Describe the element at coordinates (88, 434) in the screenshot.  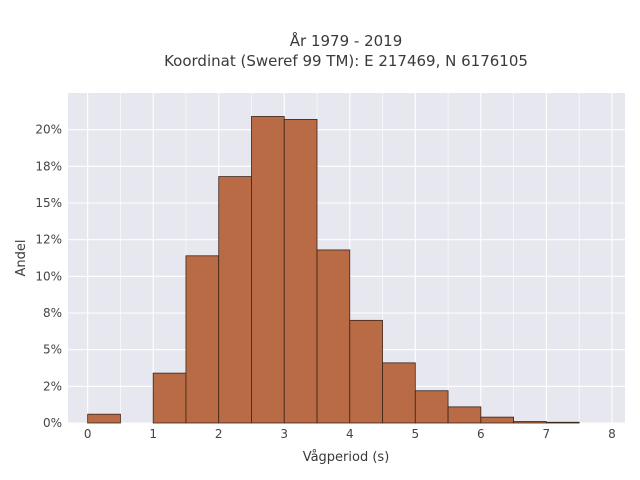
I see `x-tick-label: 0` at that location.